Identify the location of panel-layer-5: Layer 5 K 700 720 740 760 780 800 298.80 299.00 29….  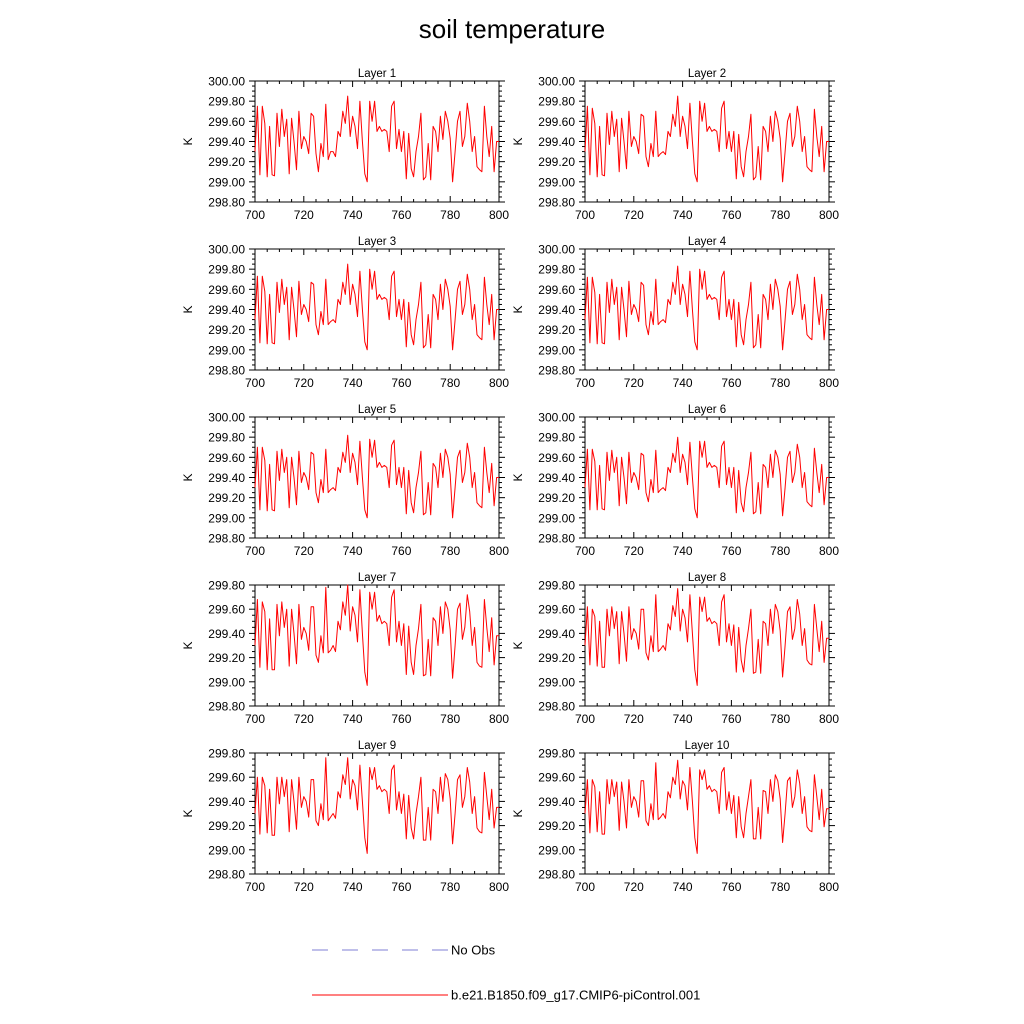
(345, 481).